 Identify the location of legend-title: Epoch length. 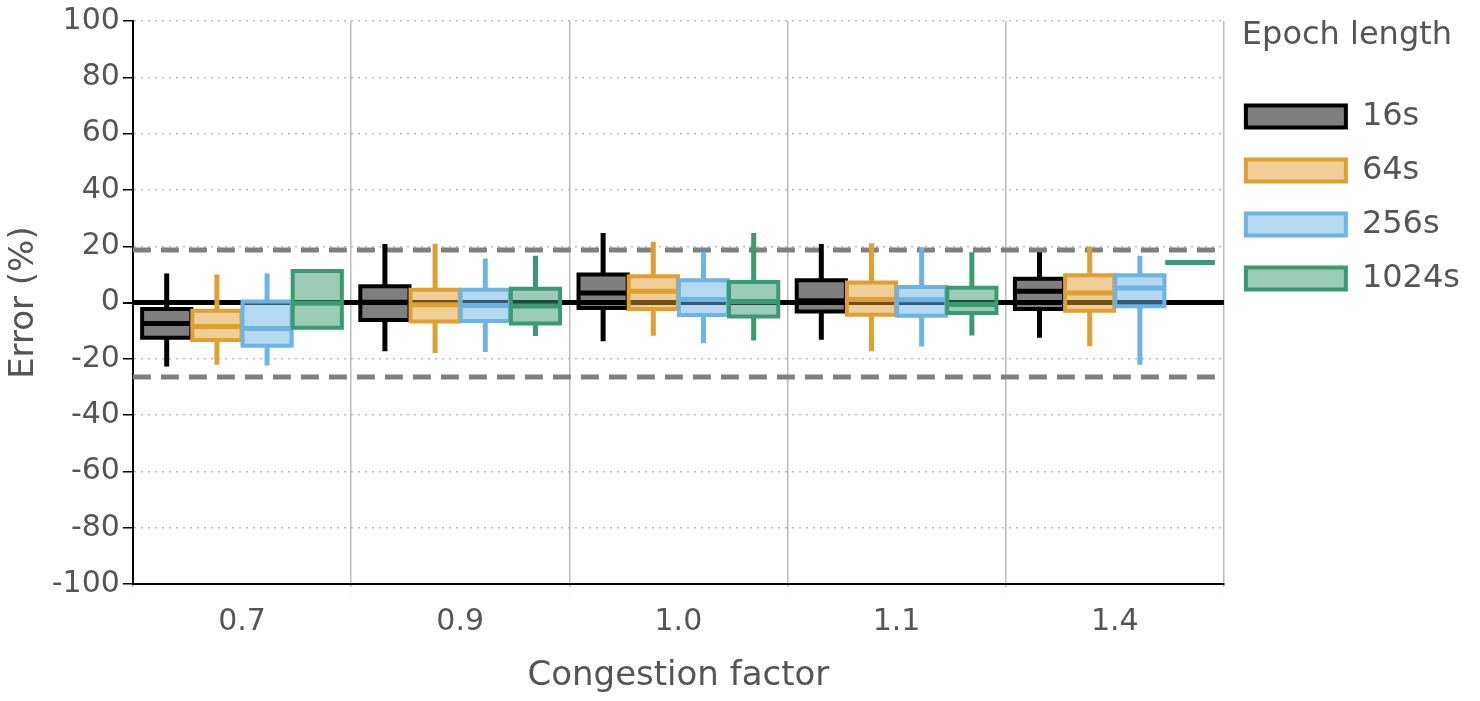
(1347, 33).